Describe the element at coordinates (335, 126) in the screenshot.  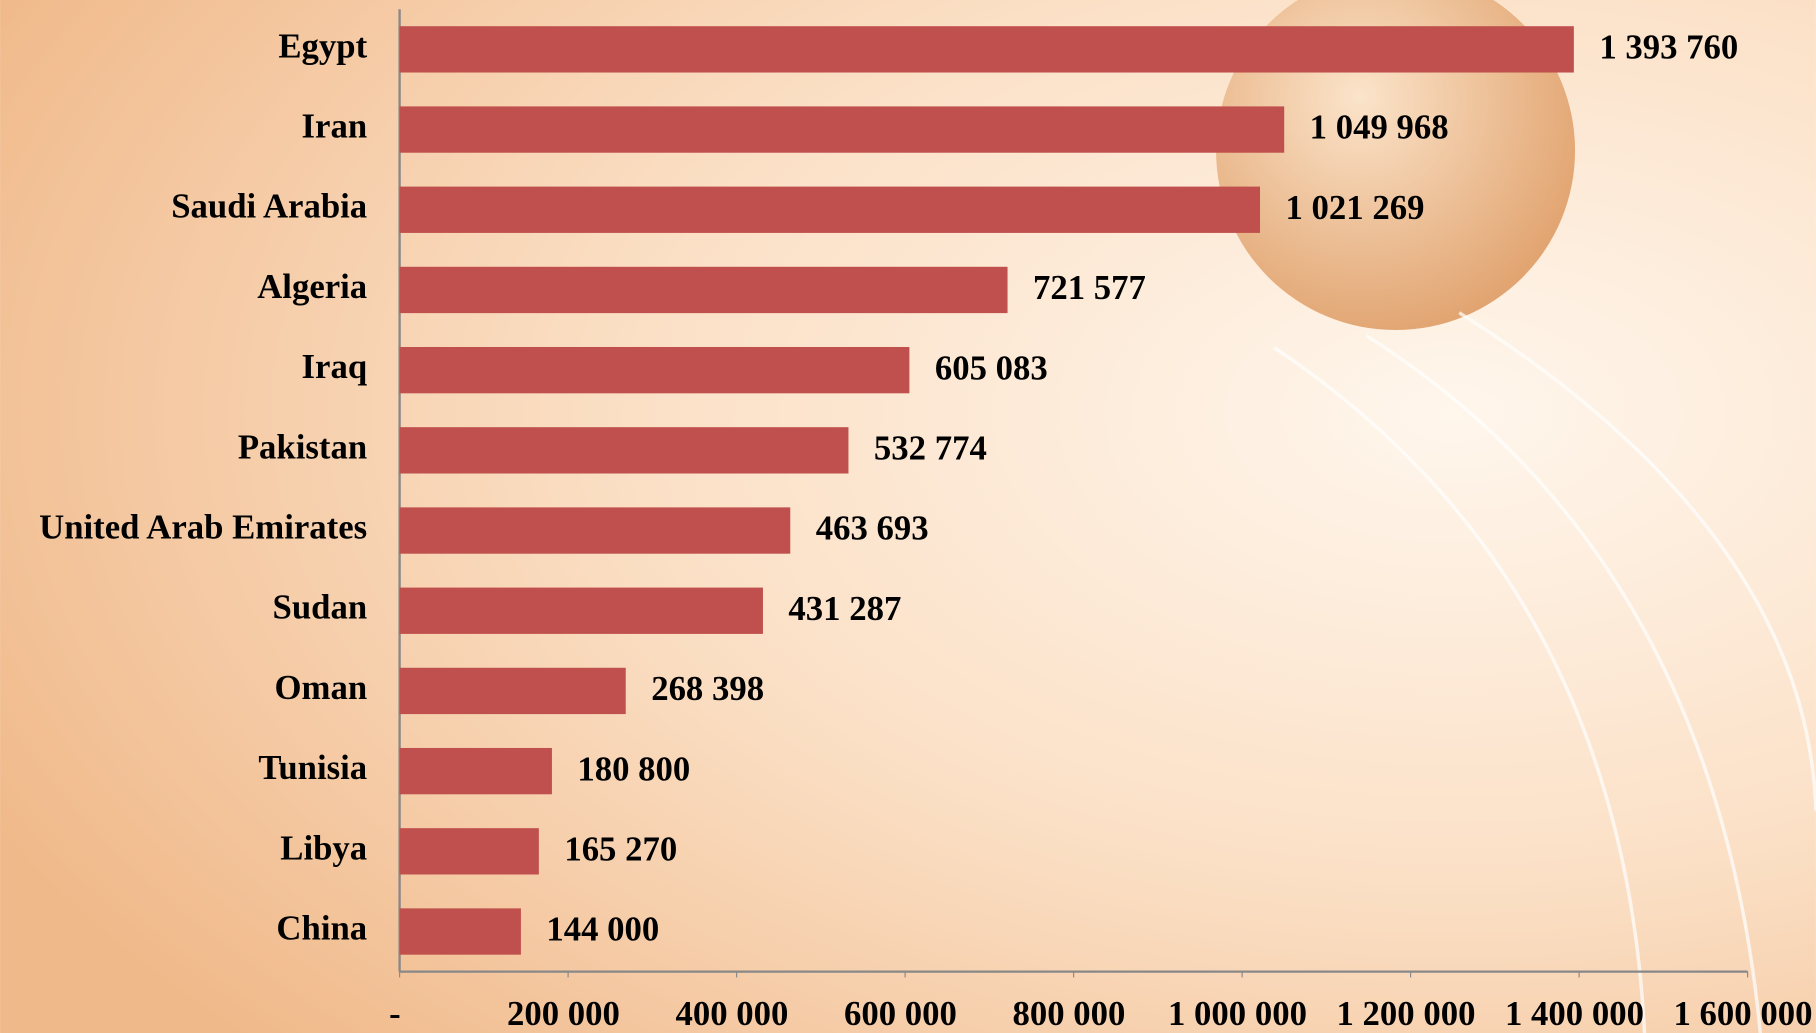
I see `y-tick-label: Iran` at that location.